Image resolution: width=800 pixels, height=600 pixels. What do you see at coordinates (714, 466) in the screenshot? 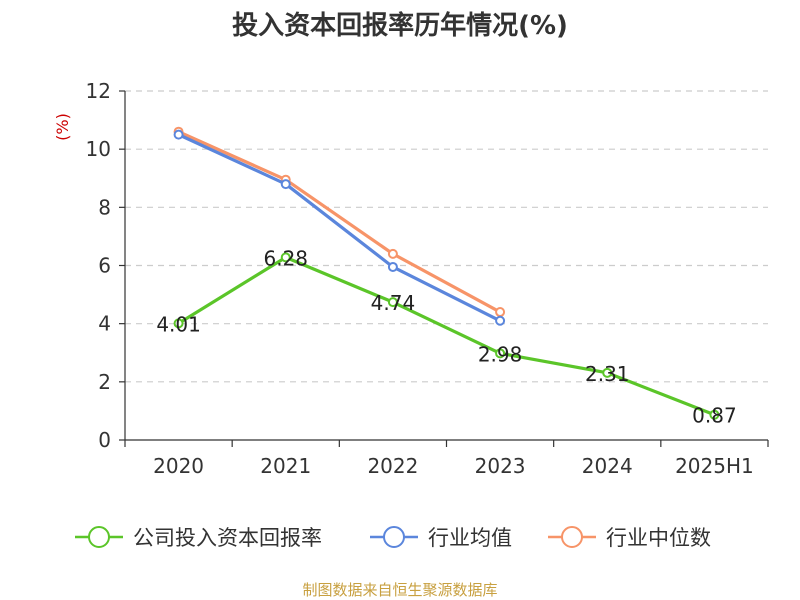
I see `x-tick-label: 2025H1` at bounding box center [714, 466].